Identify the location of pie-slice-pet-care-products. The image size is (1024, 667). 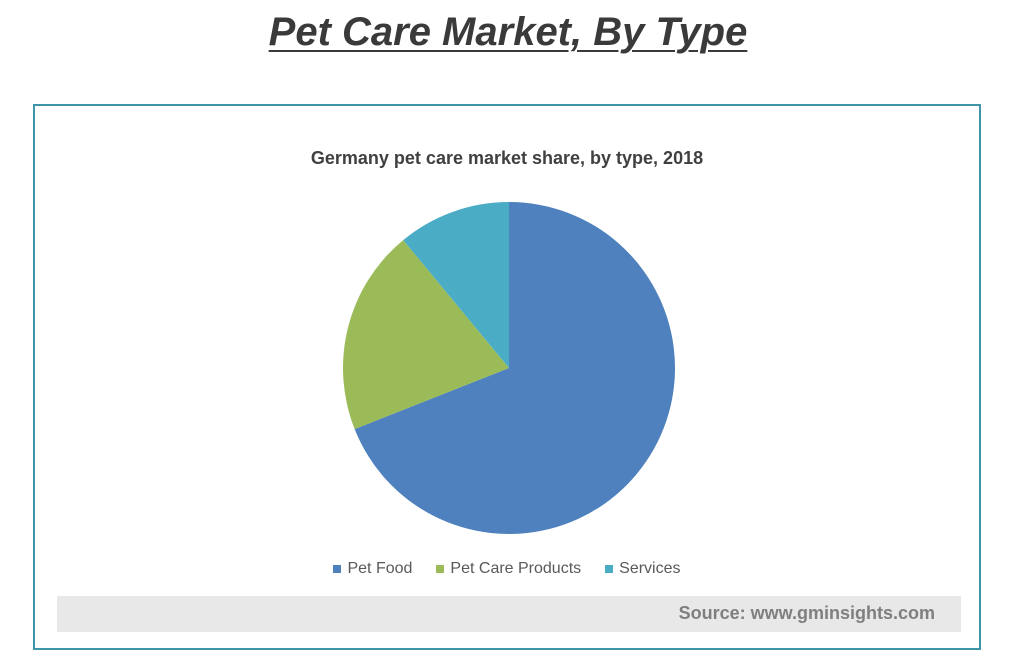
(425, 335).